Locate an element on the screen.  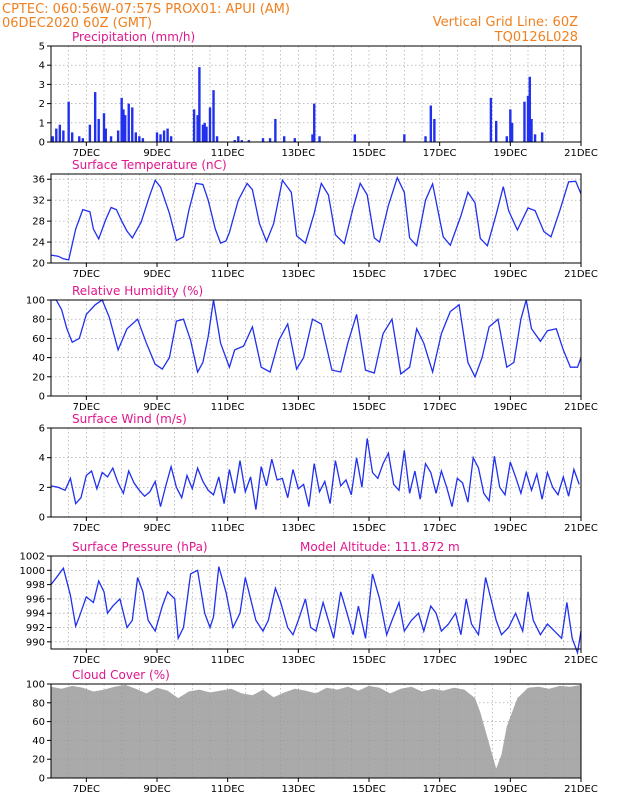
humidity-xtick-label: 7DEC is located at coordinates (86, 407).